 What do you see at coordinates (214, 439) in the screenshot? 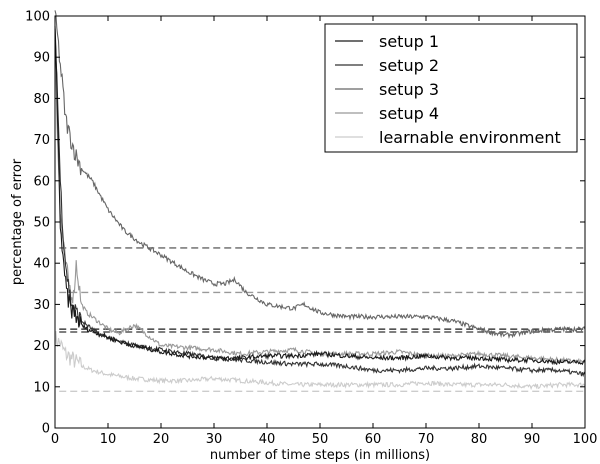
I see `x-tick-label: 30` at bounding box center [214, 439].